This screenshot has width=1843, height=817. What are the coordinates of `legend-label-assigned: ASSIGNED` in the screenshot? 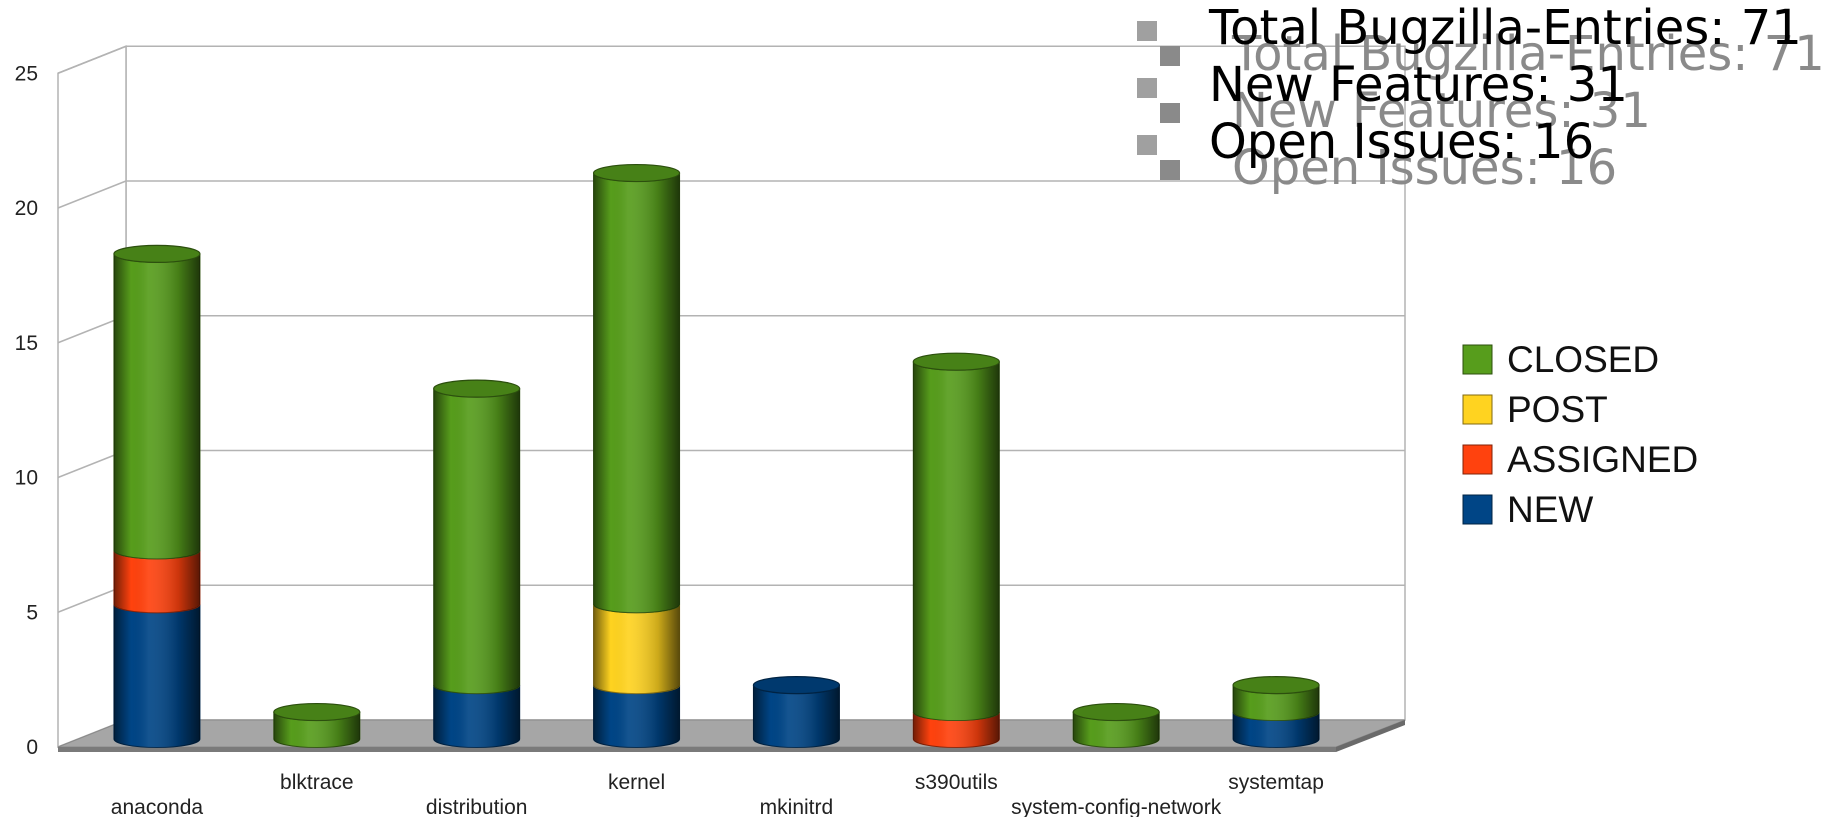 It's located at (1602, 459).